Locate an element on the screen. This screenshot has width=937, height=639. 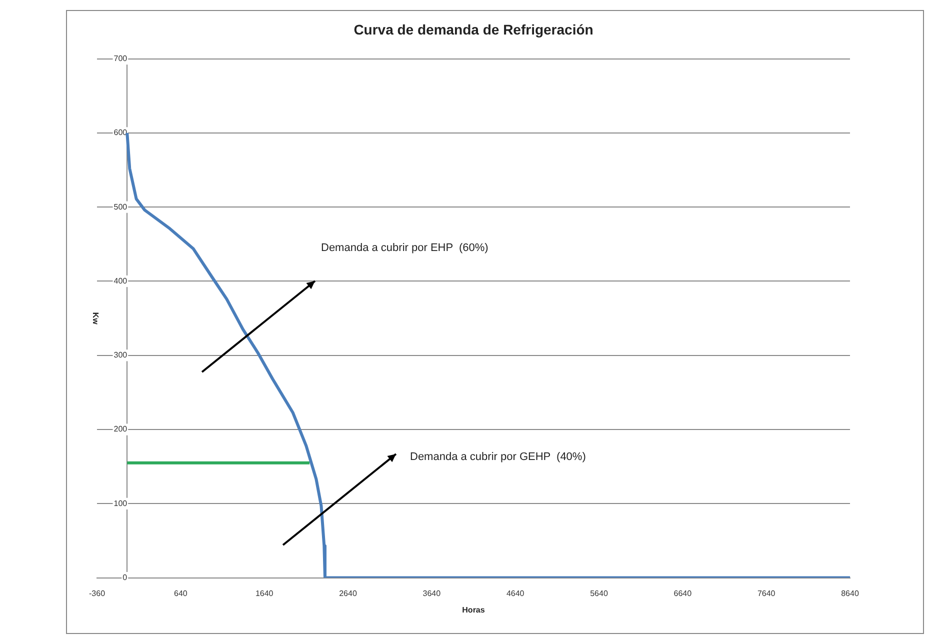
annotation: Demanda a cubrir por GEHP (40%) is located at coordinates (498, 457).